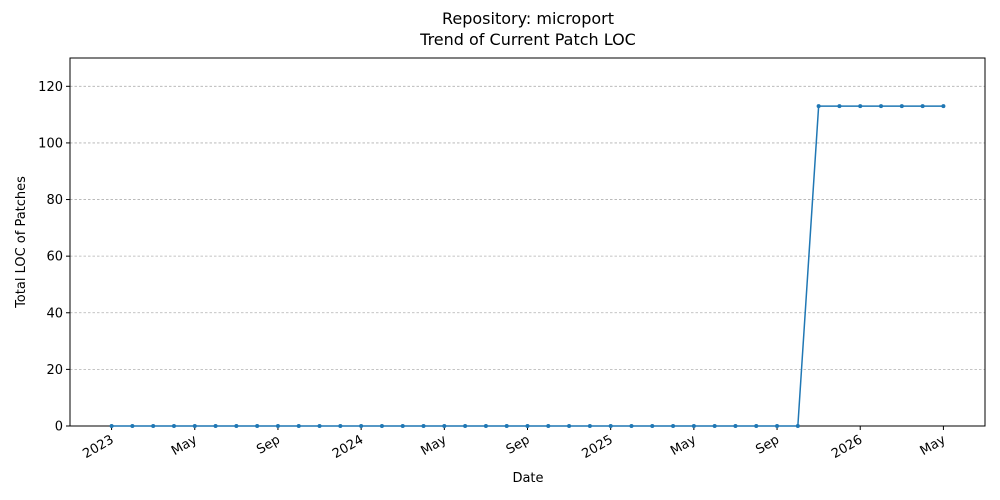 This screenshot has height=500, width=1000. Describe the element at coordinates (527, 478) in the screenshot. I see `x-axis-label: Date` at that location.